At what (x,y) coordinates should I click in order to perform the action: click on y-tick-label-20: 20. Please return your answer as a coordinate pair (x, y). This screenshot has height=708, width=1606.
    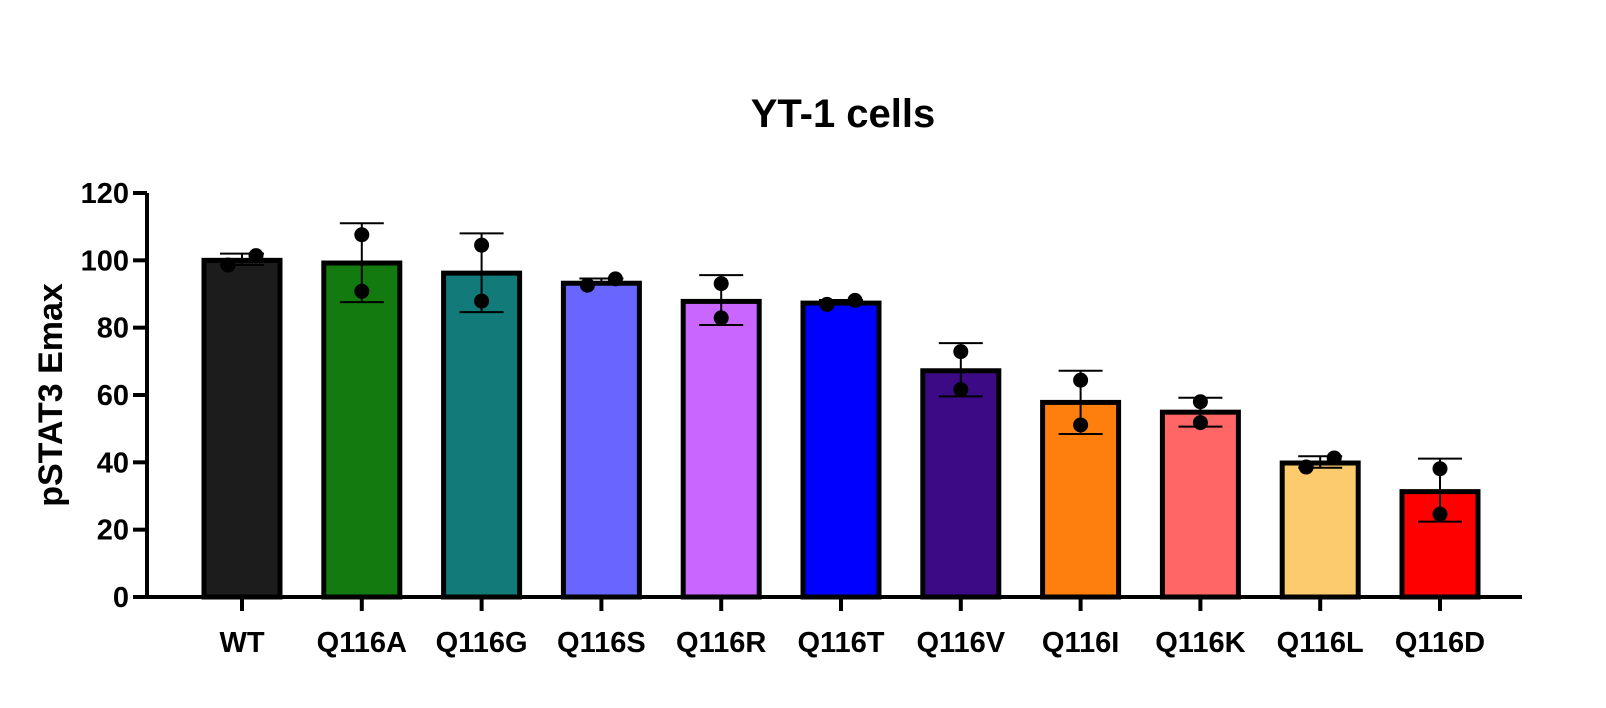
    Looking at the image, I should click on (113, 531).